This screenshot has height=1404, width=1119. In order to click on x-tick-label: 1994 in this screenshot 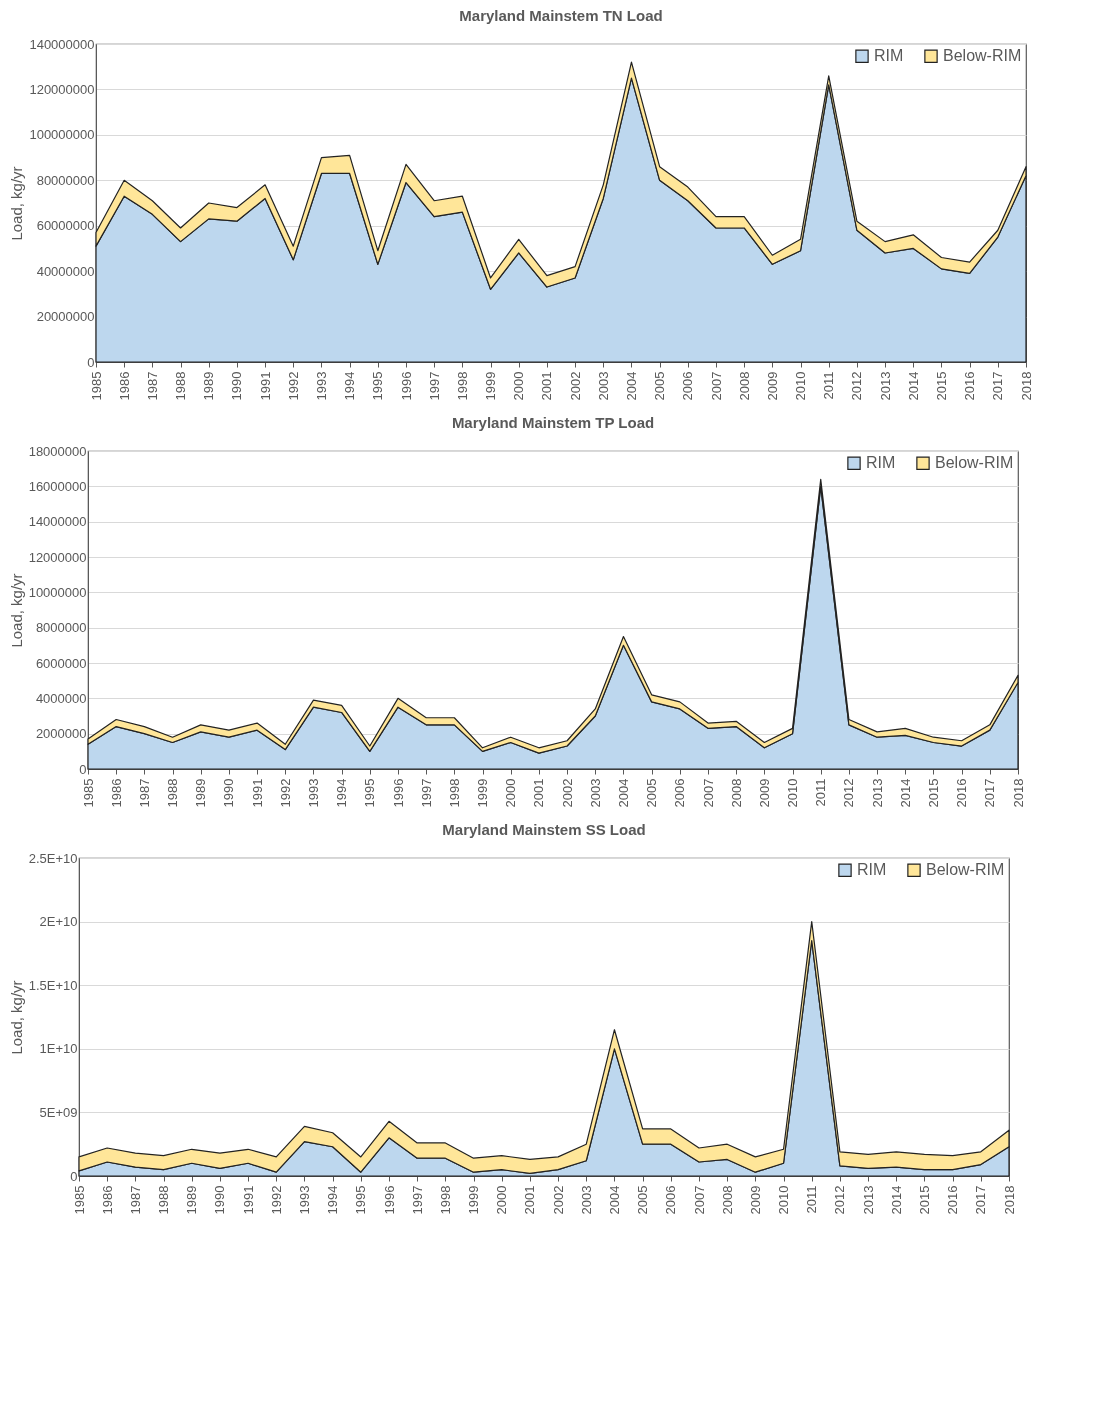, I will do `click(350, 386)`.